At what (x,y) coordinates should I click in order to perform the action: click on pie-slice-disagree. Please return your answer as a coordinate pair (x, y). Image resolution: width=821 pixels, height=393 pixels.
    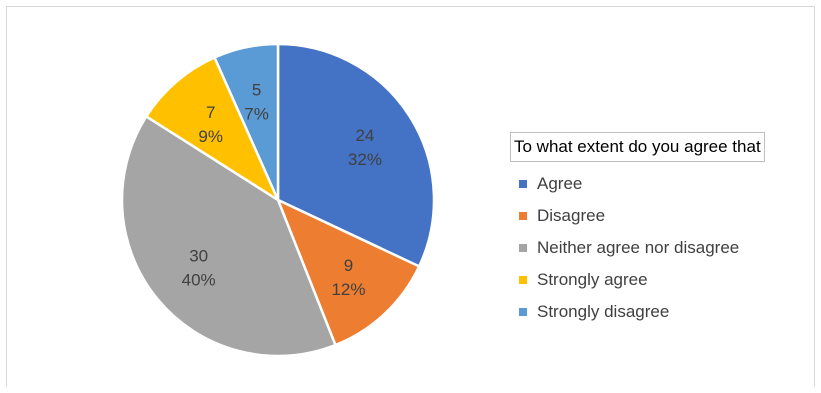
    Looking at the image, I should click on (348, 272).